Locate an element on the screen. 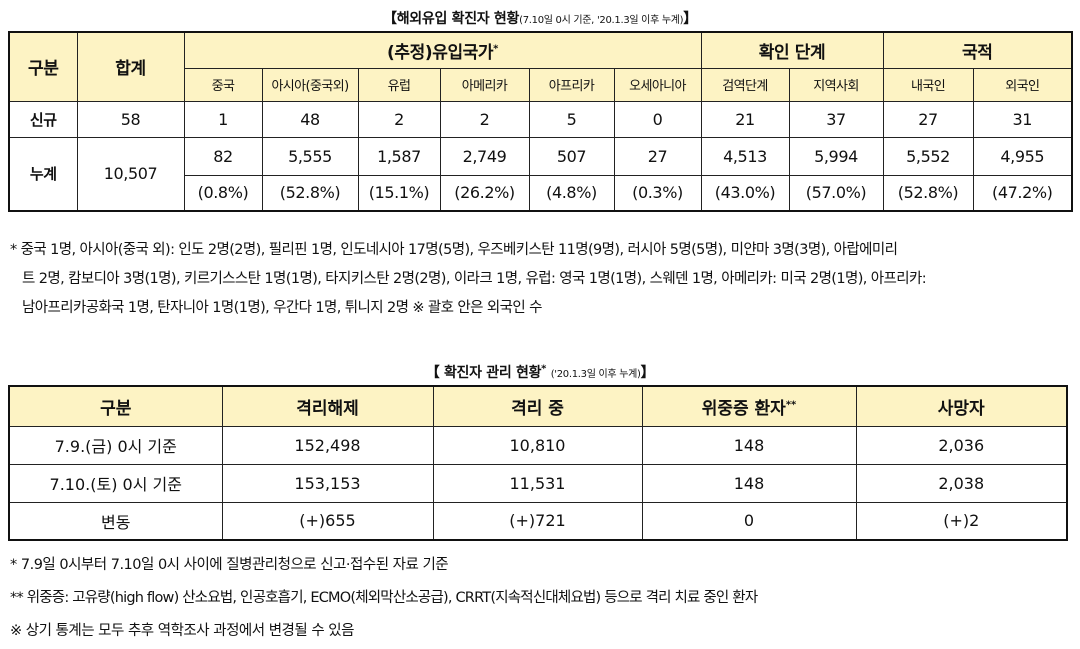 Image resolution: width=1080 pixels, height=649 pixels. header-total: 합계 is located at coordinates (130, 66).